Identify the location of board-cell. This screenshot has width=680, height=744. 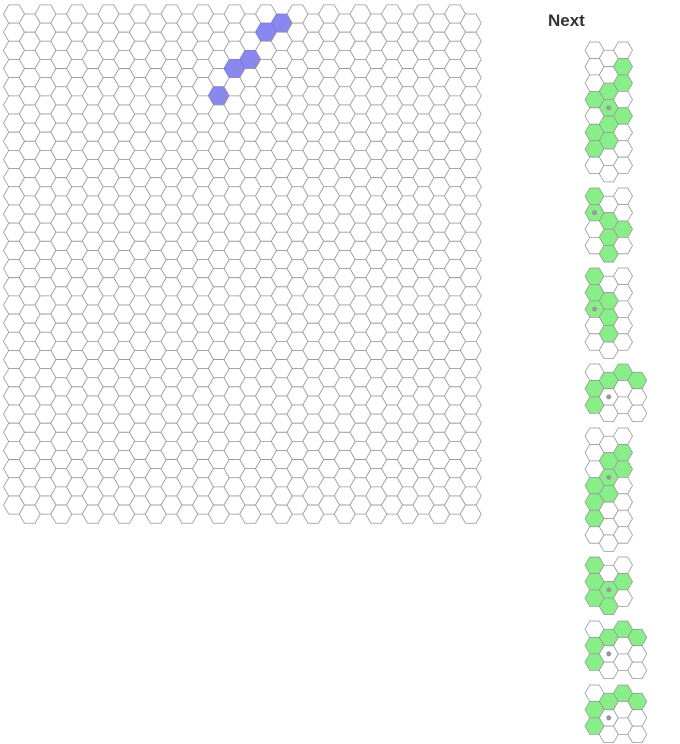
(470, 514).